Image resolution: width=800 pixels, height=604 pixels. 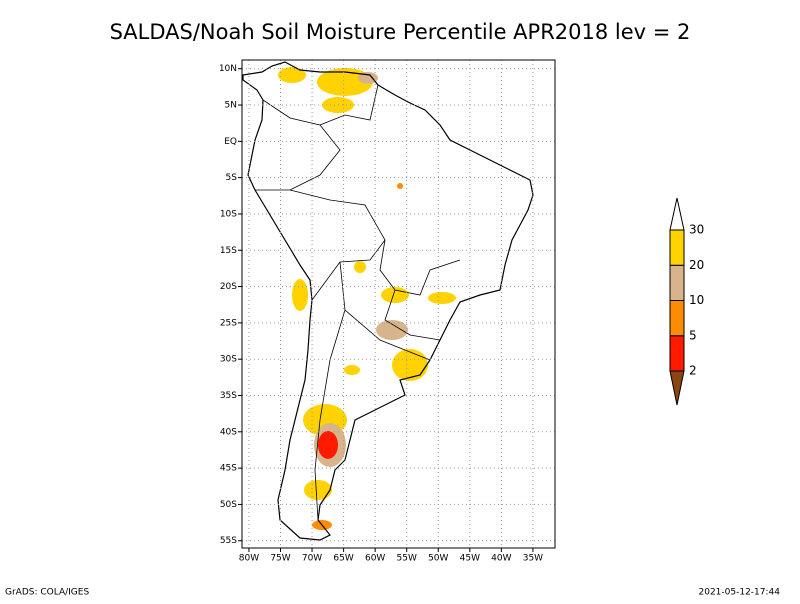 I want to click on y-tick-label: 40S, so click(x=228, y=432).